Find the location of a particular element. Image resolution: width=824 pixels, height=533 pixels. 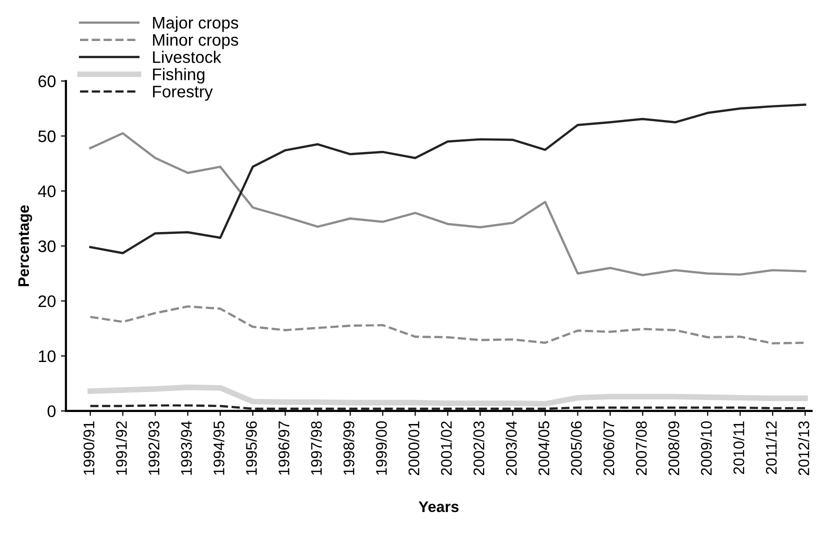

x-tick-label: 2006/07 is located at coordinates (608, 448).